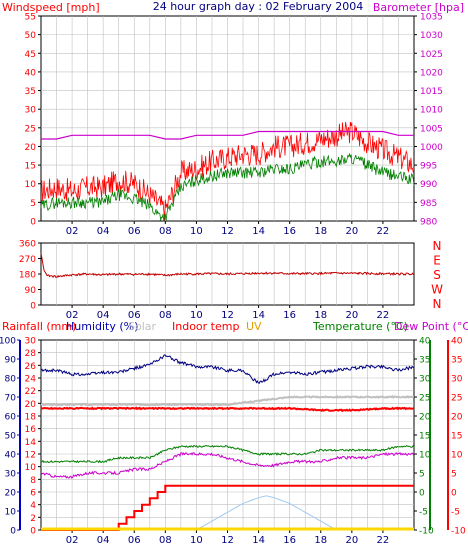 This screenshot has height=555, width=468. What do you see at coordinates (454, 494) in the screenshot?
I see `dewpoint-tick-label: 0` at bounding box center [454, 494].